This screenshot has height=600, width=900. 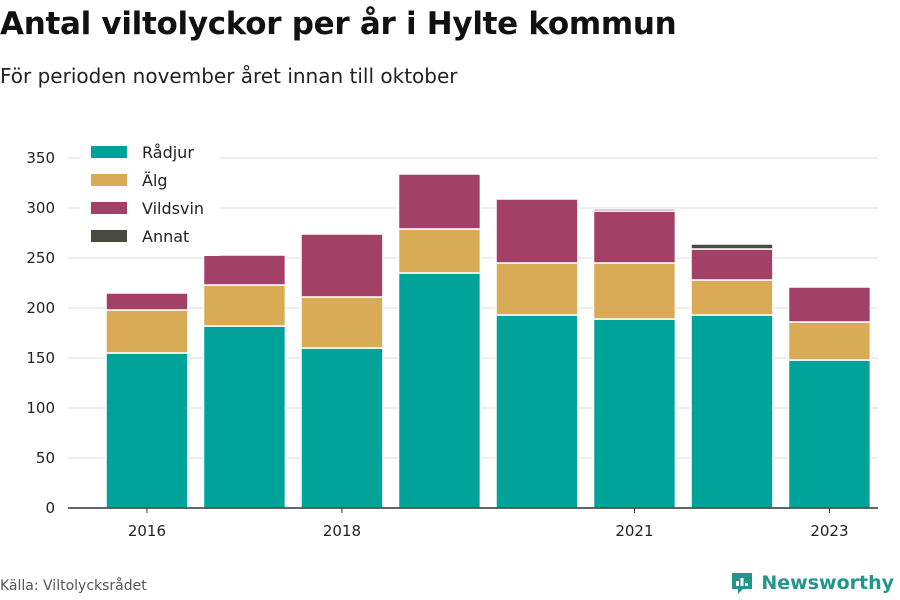 I want to click on legend: Rådjur Älg Vildsvin Annat, so click(x=150, y=197).